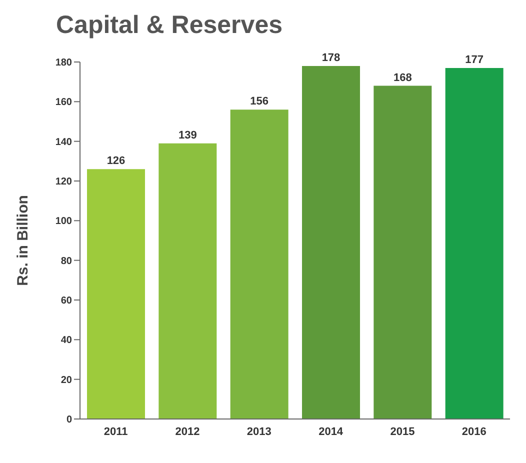  What do you see at coordinates (63, 222) in the screenshot?
I see `y-tick-label: 100` at bounding box center [63, 222].